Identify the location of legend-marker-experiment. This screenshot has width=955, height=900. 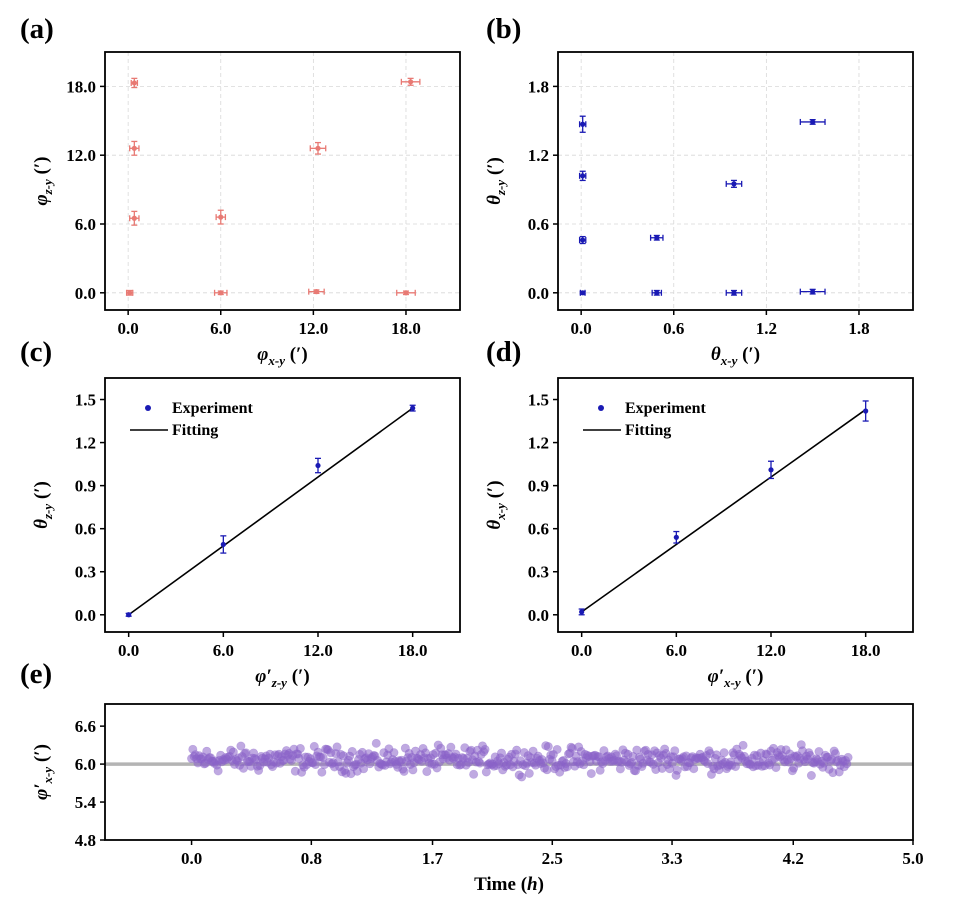
(601, 408).